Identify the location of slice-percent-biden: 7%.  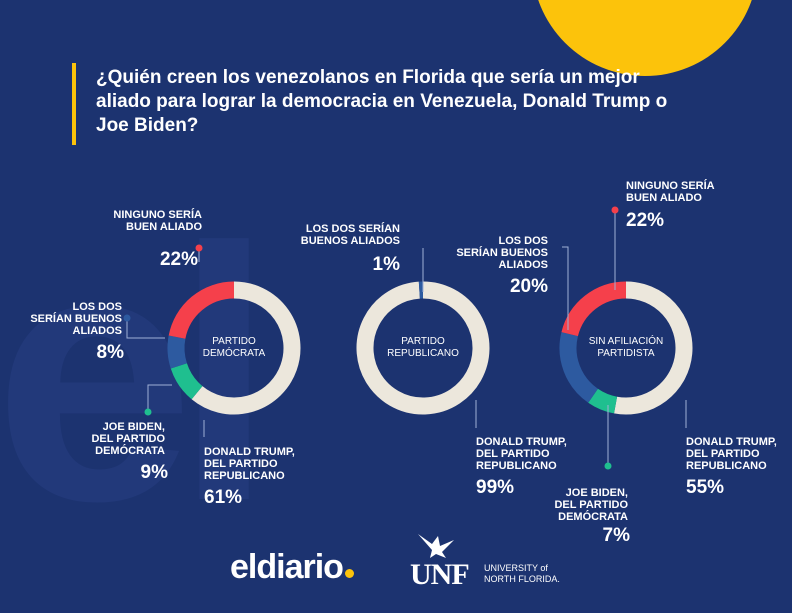
(617, 535).